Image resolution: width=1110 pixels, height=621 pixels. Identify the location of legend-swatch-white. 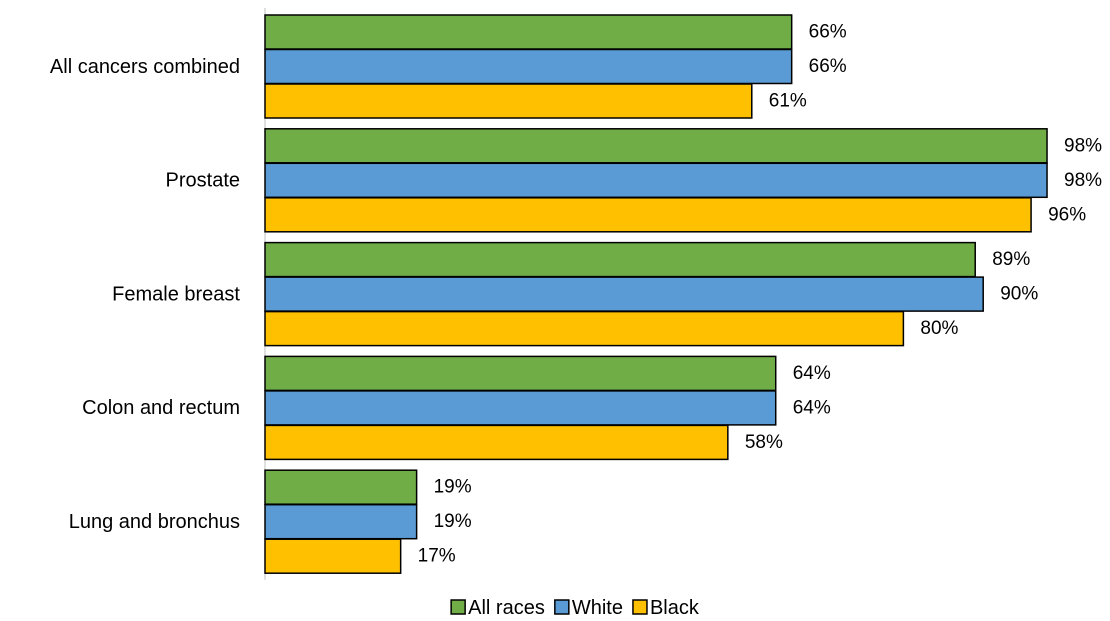
(562, 607).